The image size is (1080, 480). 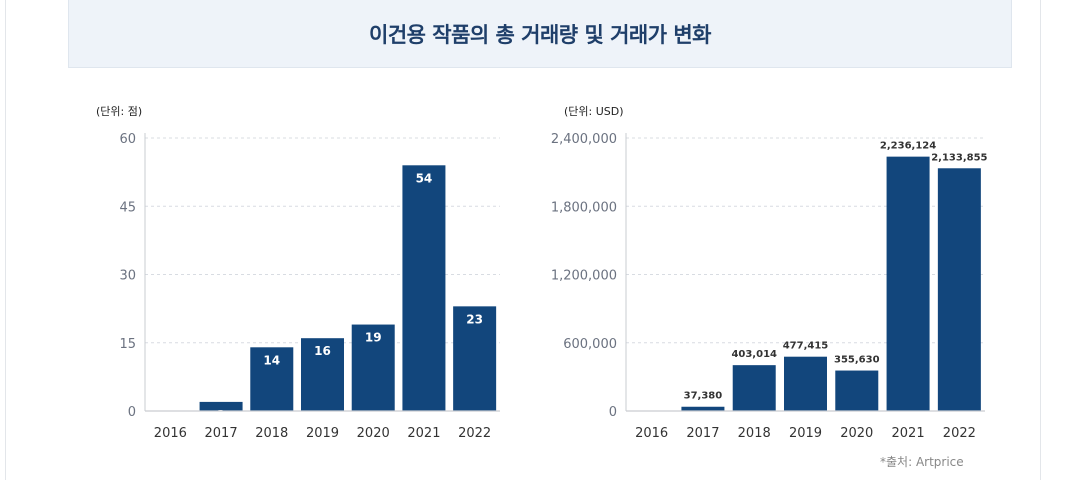 I want to click on page-title: 이건용 작품의 총 거래량 및 거래가 변화, so click(x=540, y=34).